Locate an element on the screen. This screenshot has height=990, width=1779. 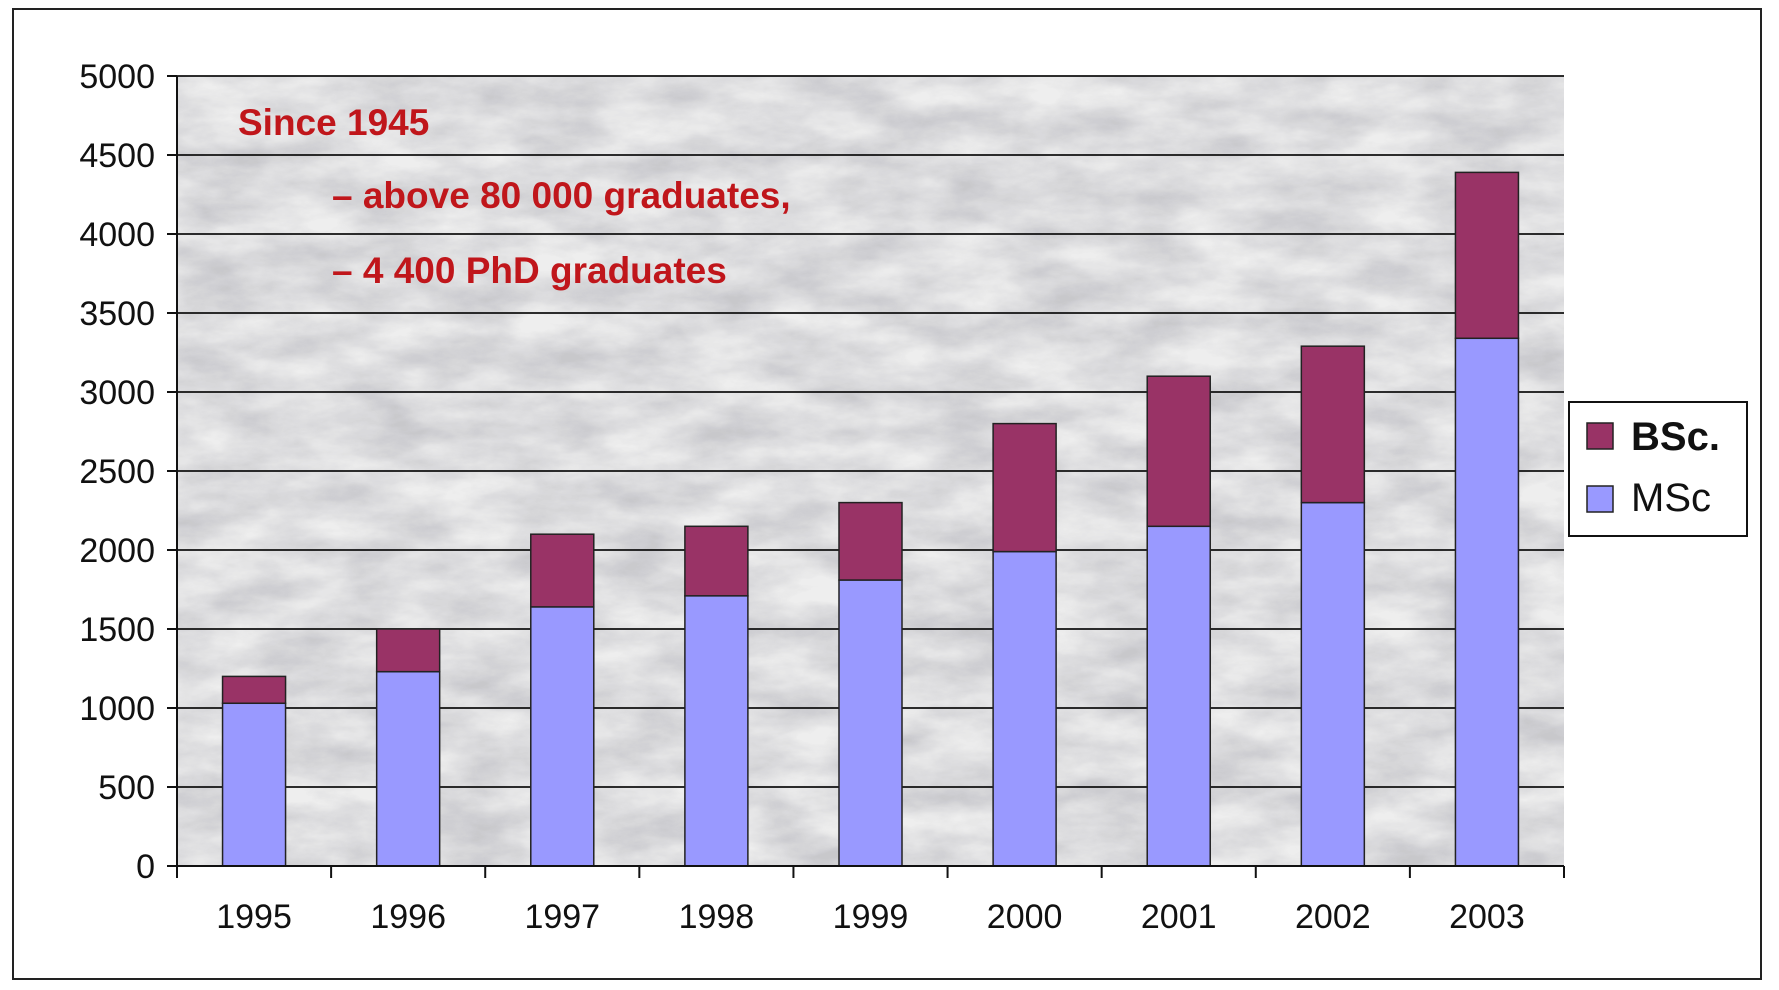
bar-bsc-1997 is located at coordinates (562, 570).